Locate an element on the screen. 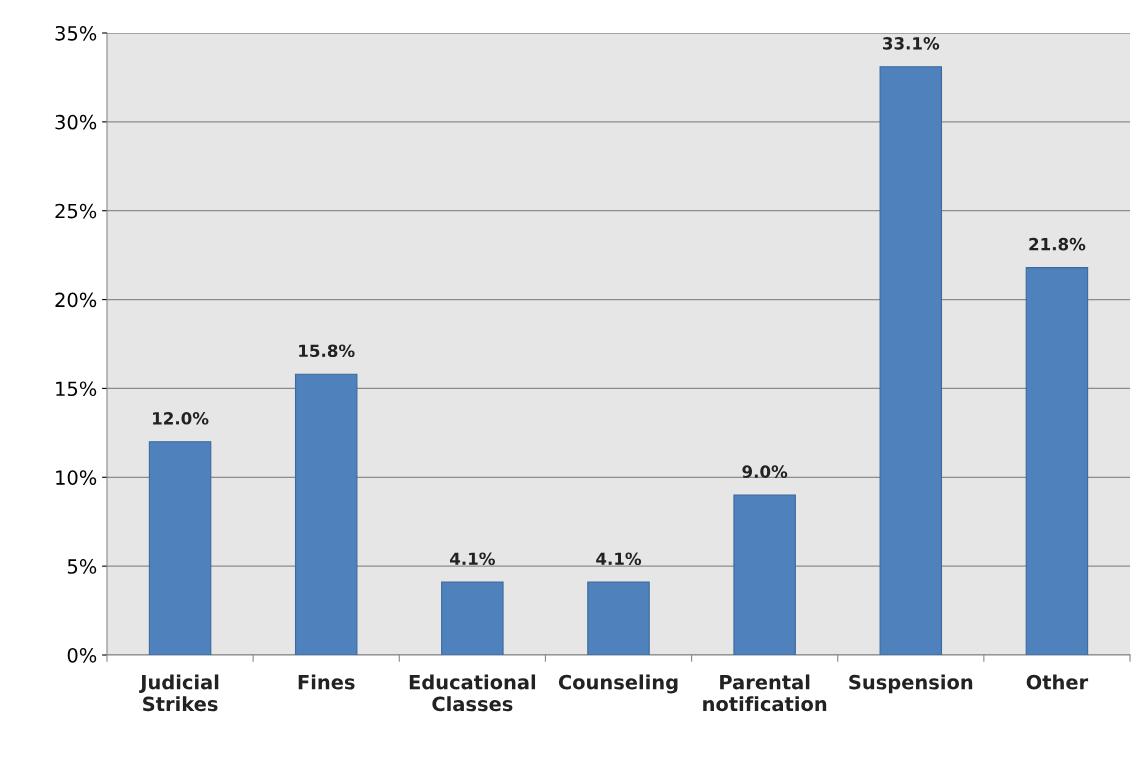 The height and width of the screenshot is (769, 1148). x-tick-label: Educational Classes is located at coordinates (472, 693).